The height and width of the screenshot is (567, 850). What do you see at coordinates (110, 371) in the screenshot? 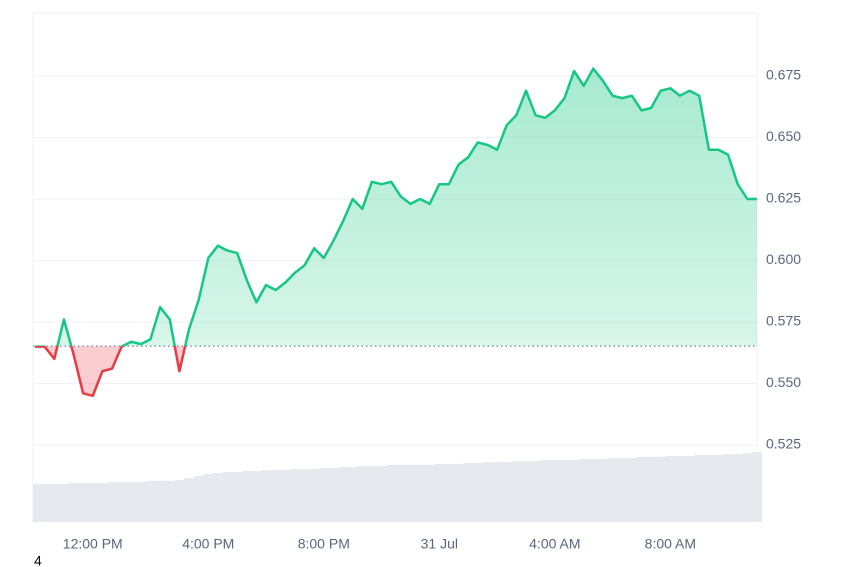
I see `area-down` at bounding box center [110, 371].